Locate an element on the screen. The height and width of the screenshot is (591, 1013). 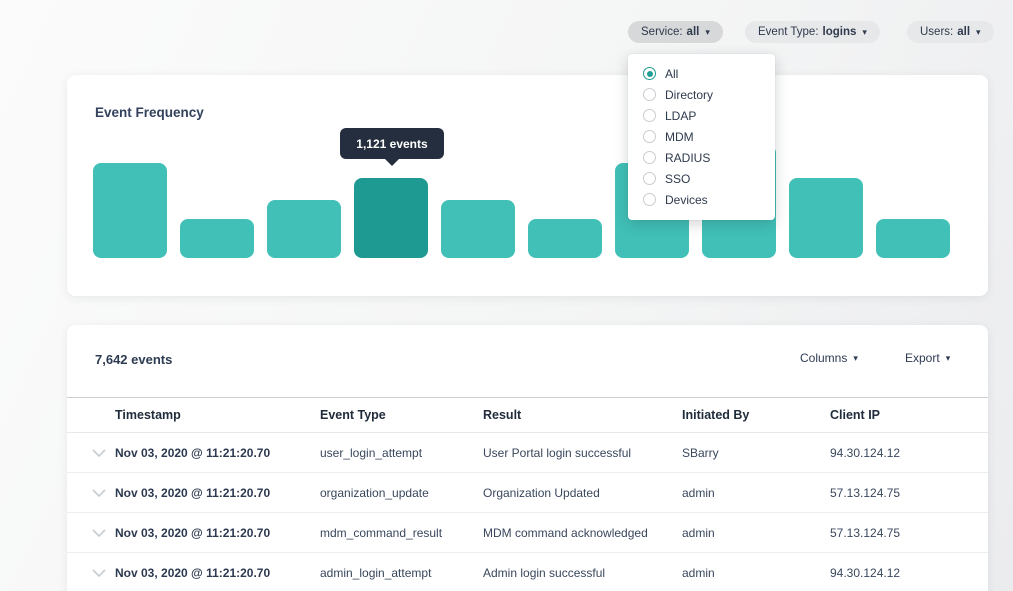
column-header-result: Result is located at coordinates (502, 415).